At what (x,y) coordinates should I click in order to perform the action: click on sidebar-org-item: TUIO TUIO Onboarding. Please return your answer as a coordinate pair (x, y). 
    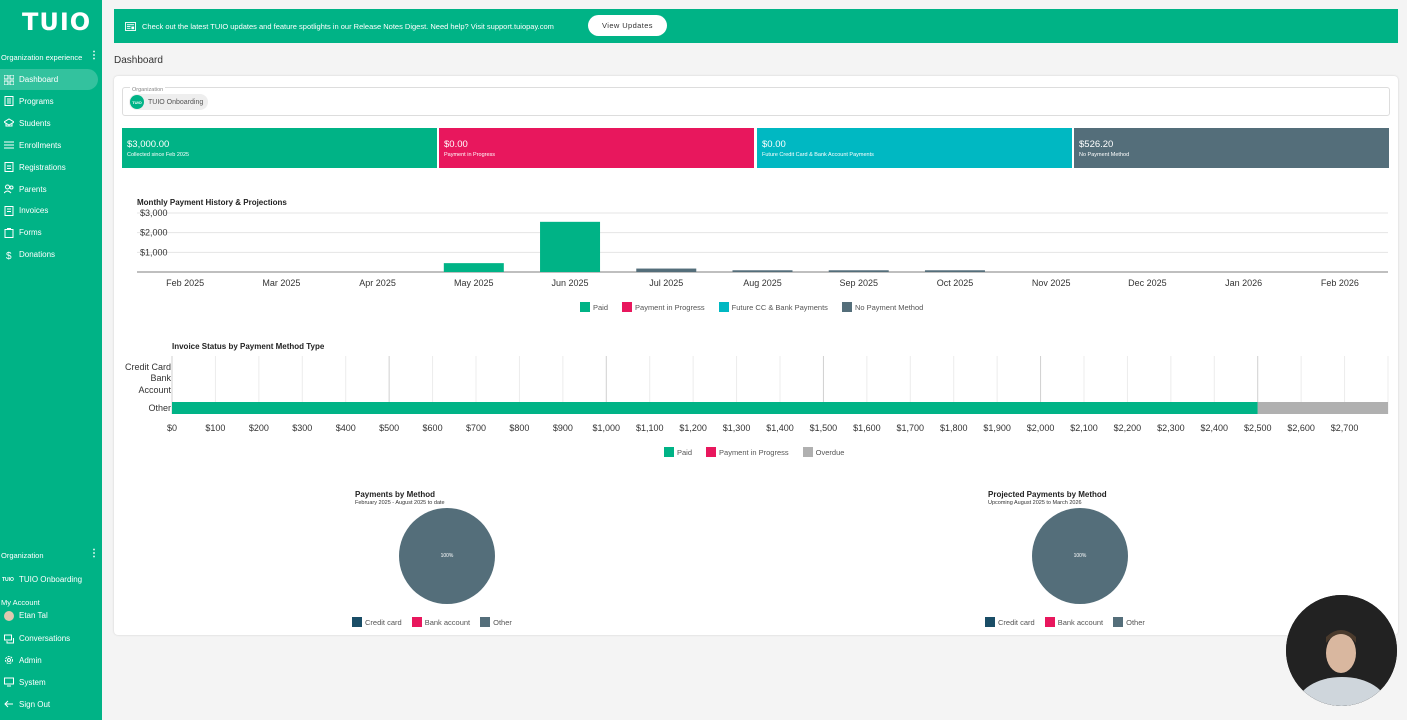
    Looking at the image, I should click on (49, 579).